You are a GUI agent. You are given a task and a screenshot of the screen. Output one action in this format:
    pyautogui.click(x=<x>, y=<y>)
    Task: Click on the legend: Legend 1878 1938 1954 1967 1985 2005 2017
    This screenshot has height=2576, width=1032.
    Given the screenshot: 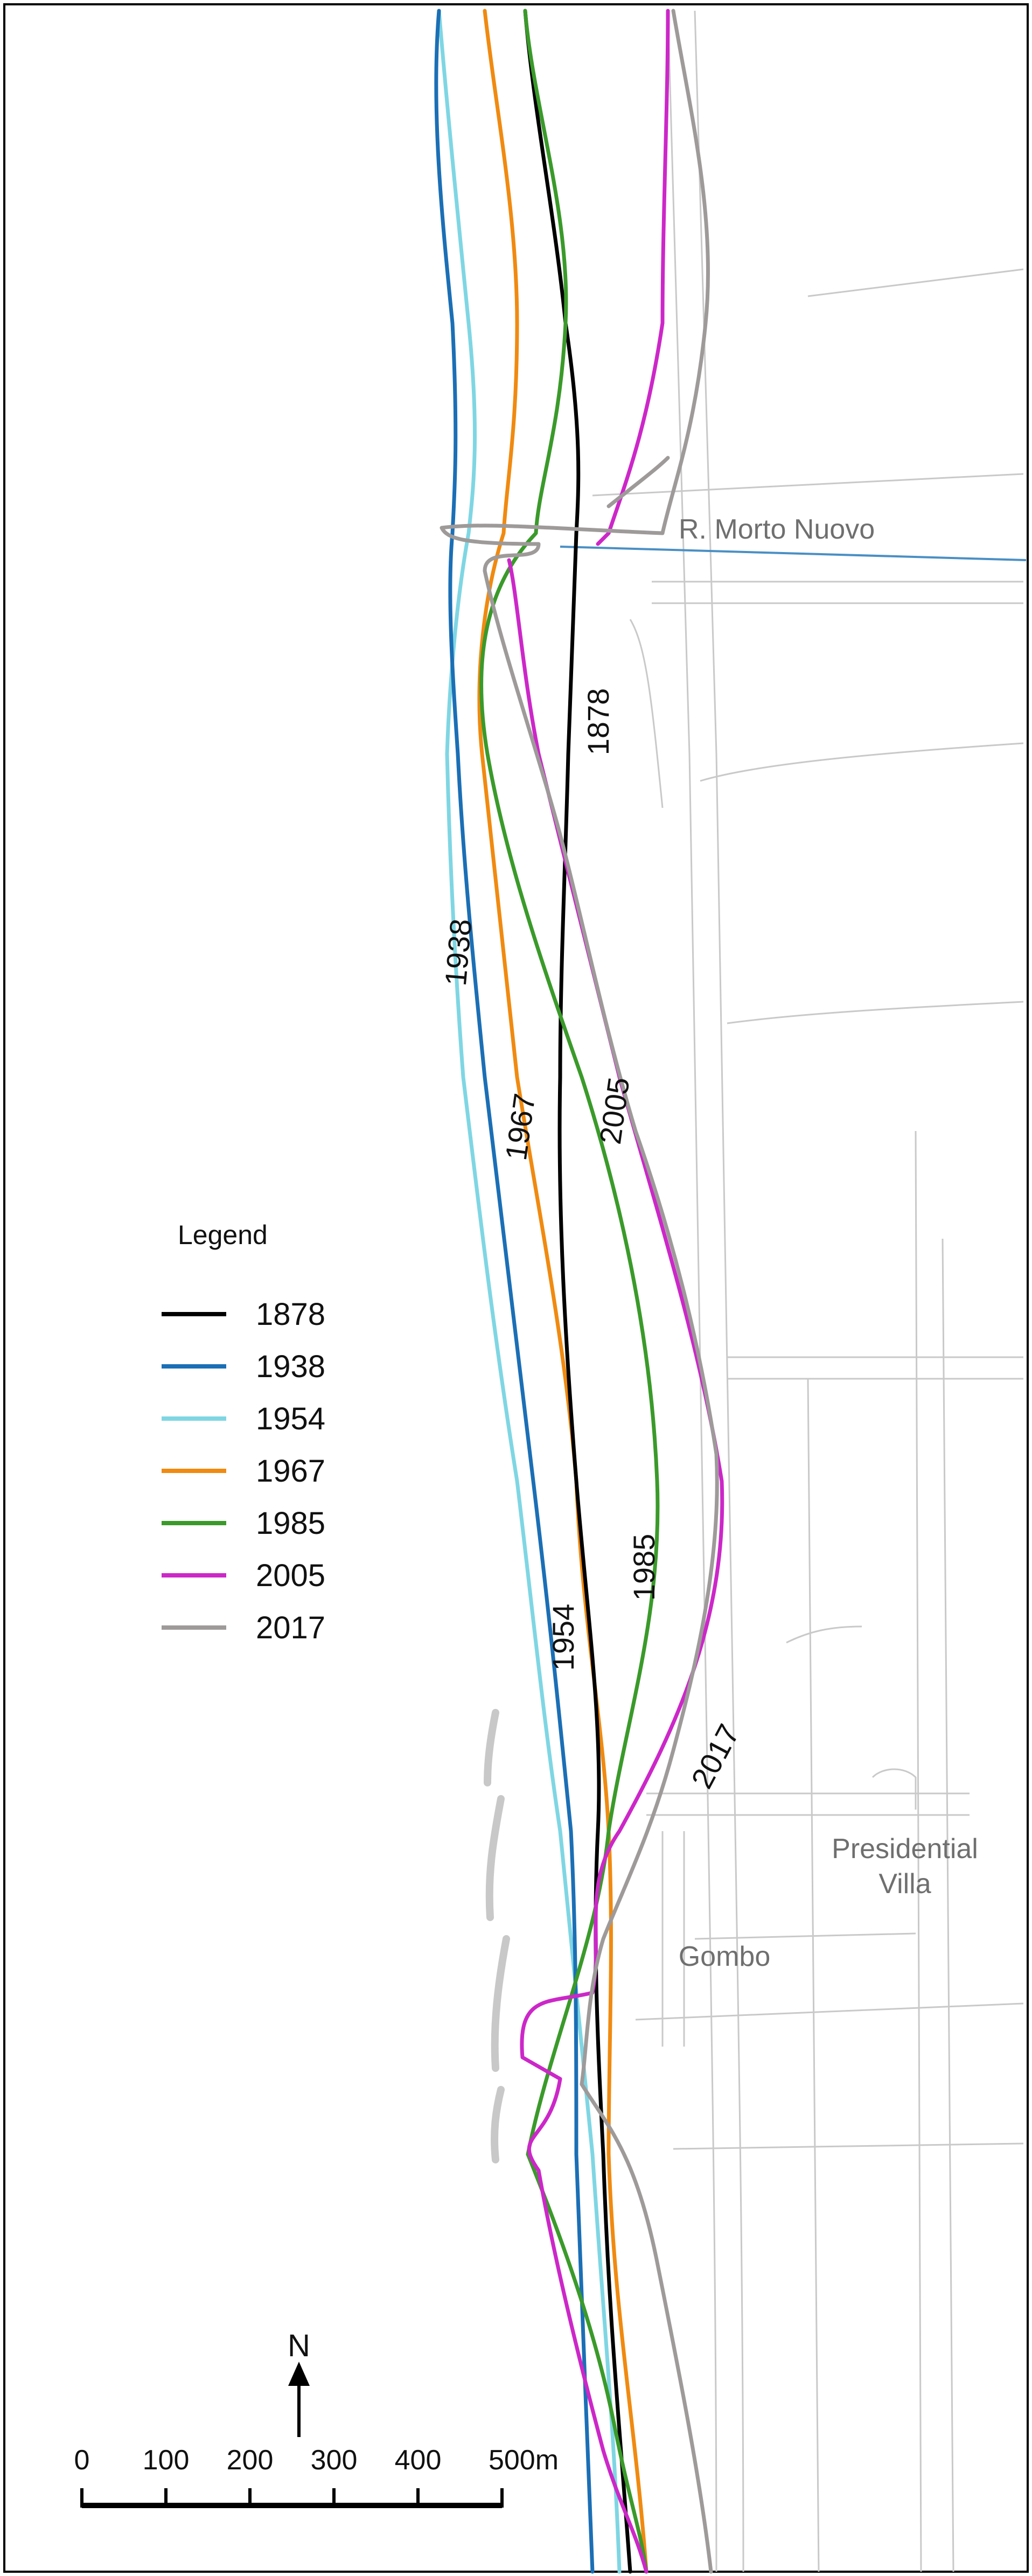 What is the action you would take?
    pyautogui.click(x=243, y=1432)
    